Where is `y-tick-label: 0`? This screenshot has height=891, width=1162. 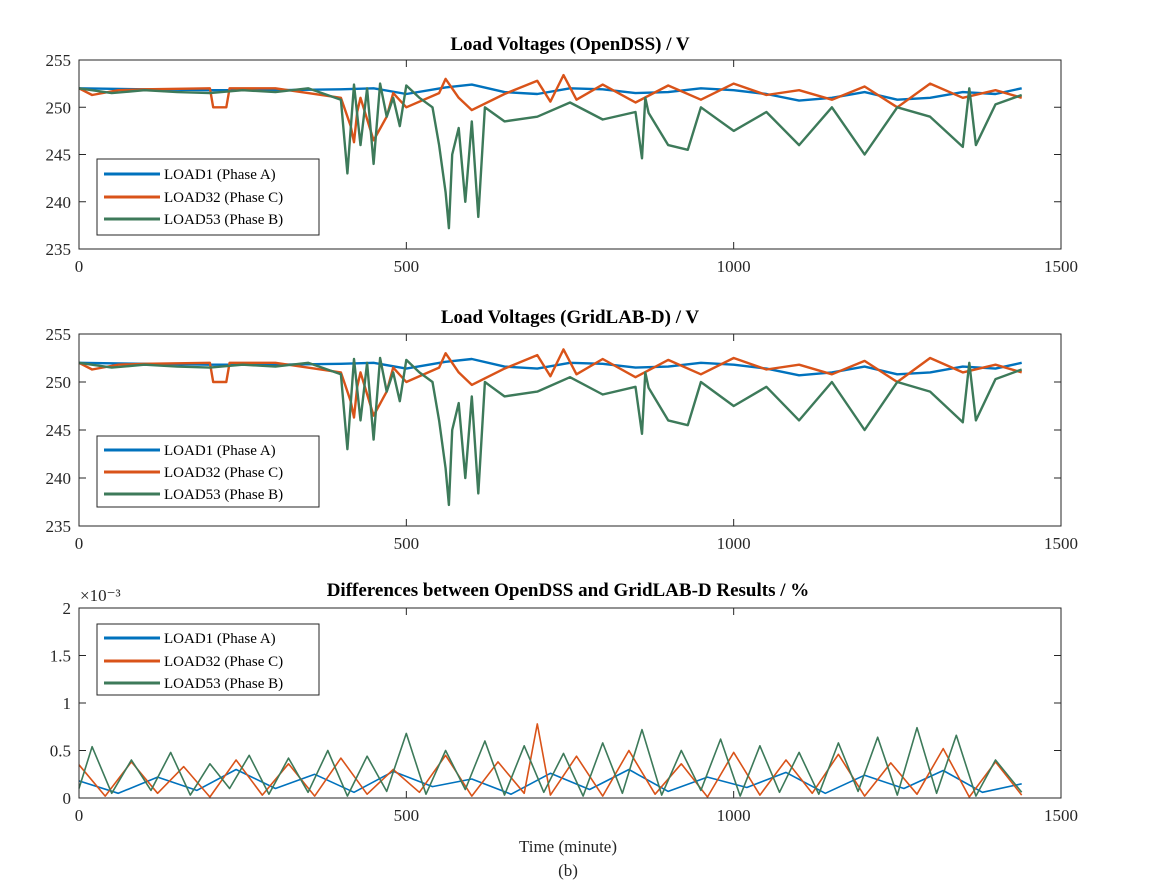 y-tick-label: 0 is located at coordinates (67, 798).